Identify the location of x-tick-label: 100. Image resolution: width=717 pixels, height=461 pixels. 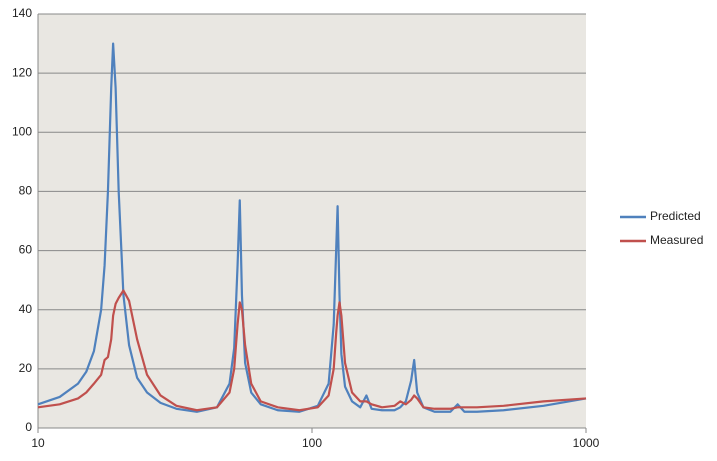
(312, 443).